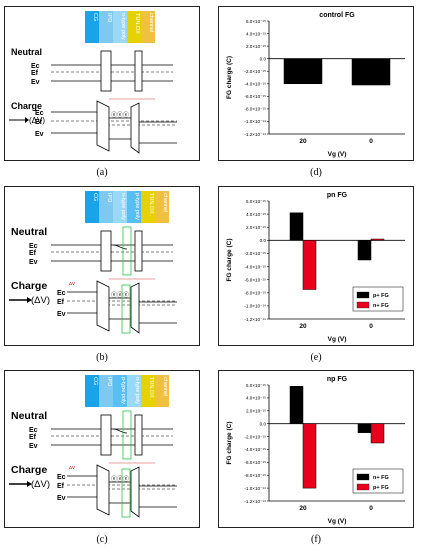 The width and height of the screenshot is (421, 550). I want to click on chart-title: pn FG, so click(337, 195).